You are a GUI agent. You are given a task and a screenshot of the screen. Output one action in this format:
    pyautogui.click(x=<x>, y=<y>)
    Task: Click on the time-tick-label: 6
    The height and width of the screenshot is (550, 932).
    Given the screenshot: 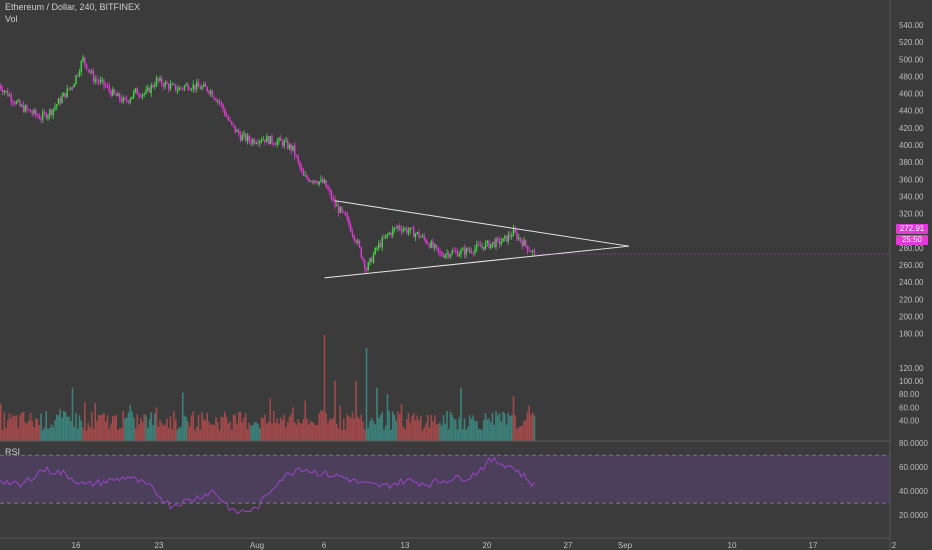 What is the action you would take?
    pyautogui.click(x=324, y=545)
    